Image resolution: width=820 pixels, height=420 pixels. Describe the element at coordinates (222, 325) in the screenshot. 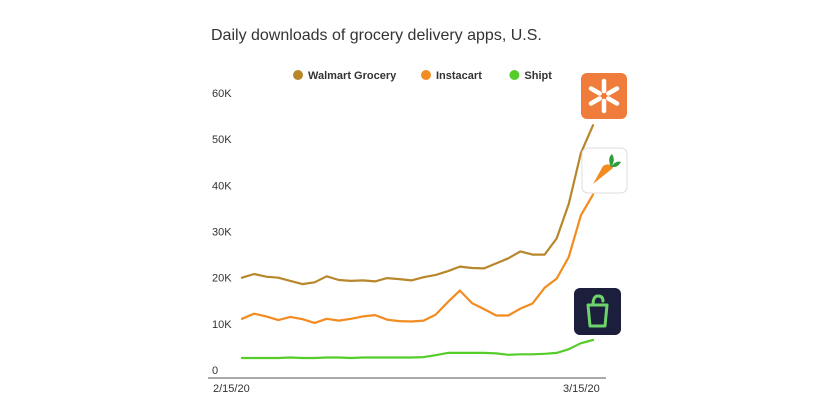

I see `y-tick-label: 10K` at that location.